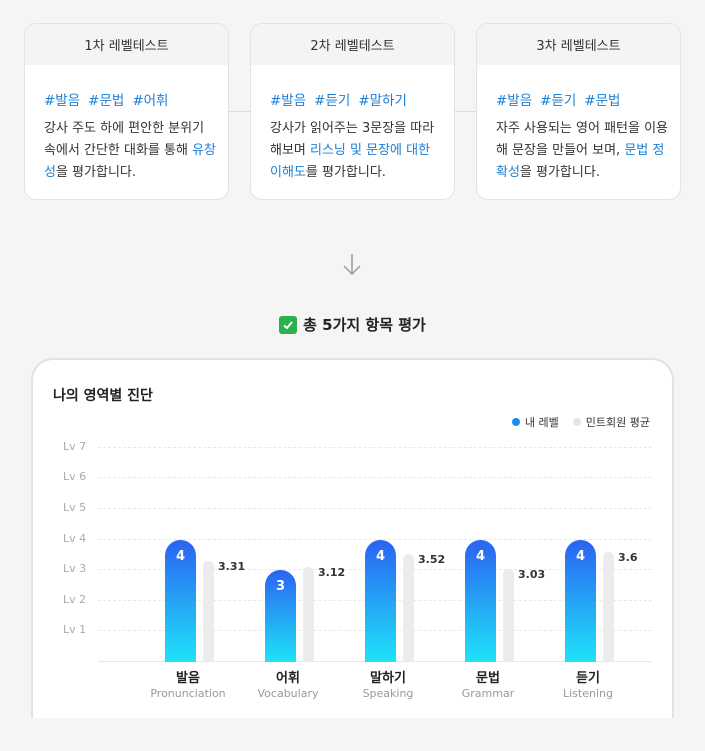  What do you see at coordinates (75, 538) in the screenshot?
I see `y-tick-label: Lv 4` at bounding box center [75, 538].